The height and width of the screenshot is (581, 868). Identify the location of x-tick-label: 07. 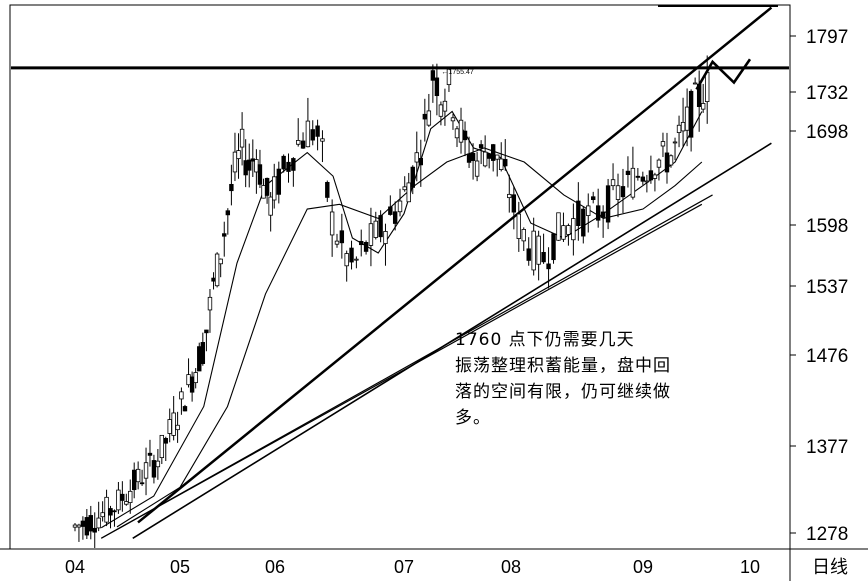
(404, 567).